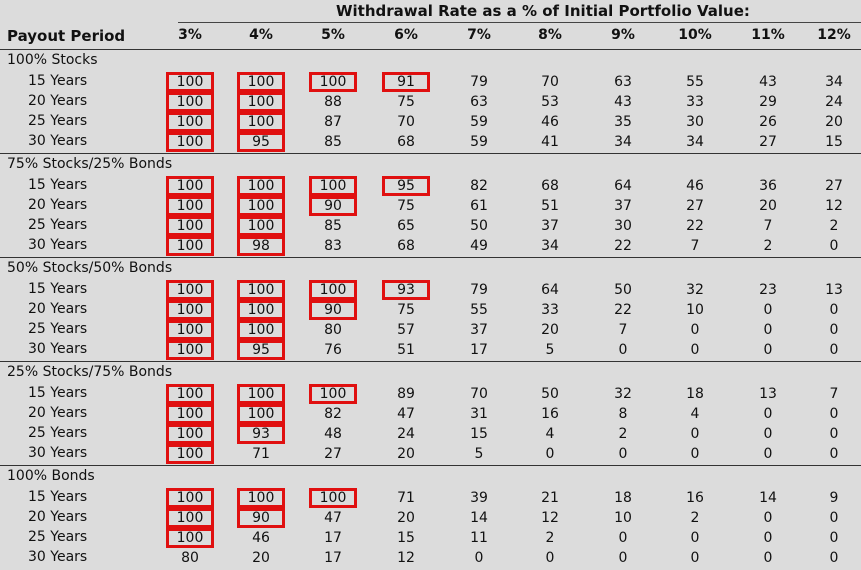 The width and height of the screenshot is (861, 570). Describe the element at coordinates (695, 82) in the screenshot. I see `table-cell: 55` at that location.